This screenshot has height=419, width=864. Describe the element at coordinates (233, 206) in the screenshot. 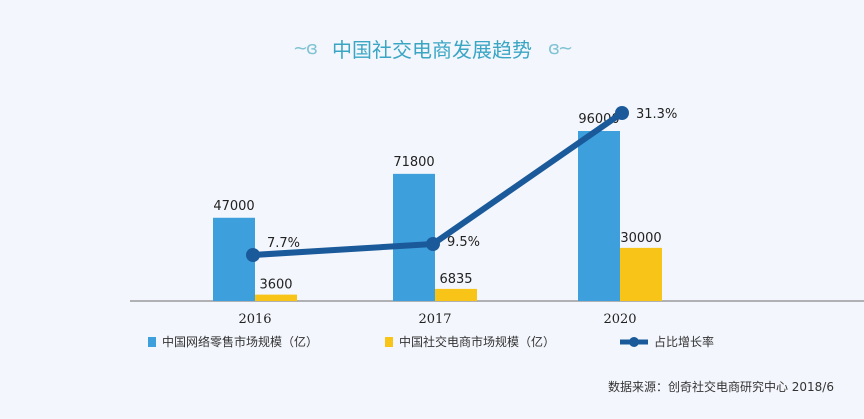

I see `svg-text: 47000` at that location.